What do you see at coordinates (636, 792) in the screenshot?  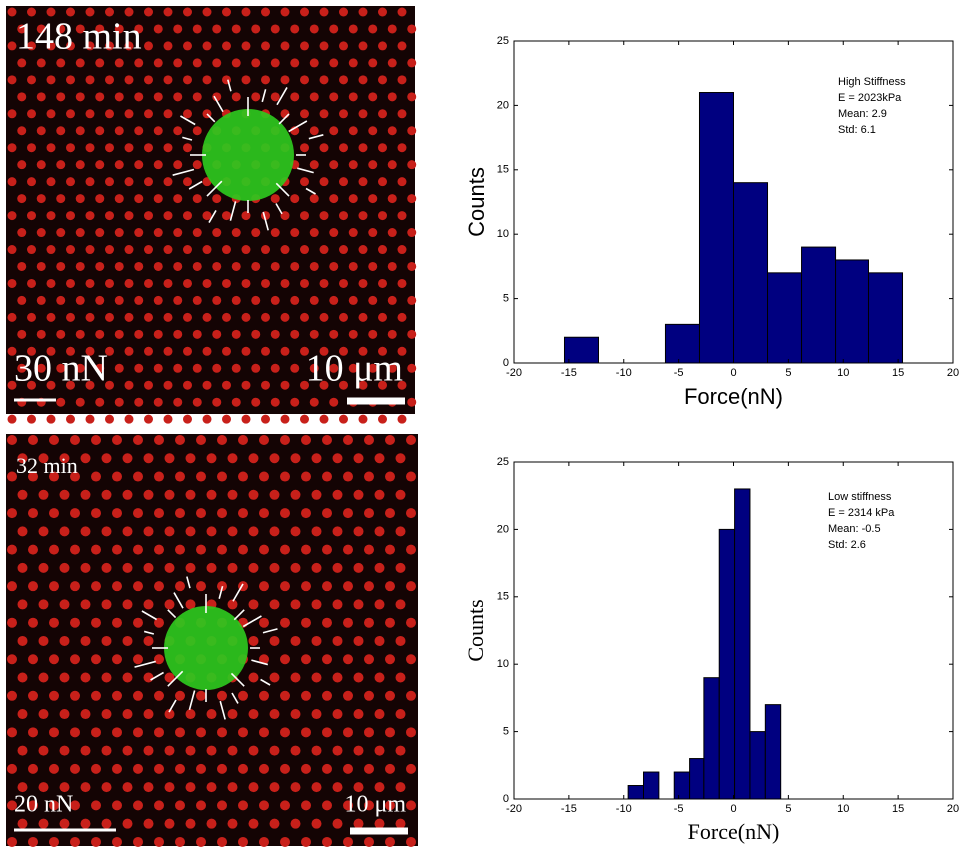 I see `bar` at bounding box center [636, 792].